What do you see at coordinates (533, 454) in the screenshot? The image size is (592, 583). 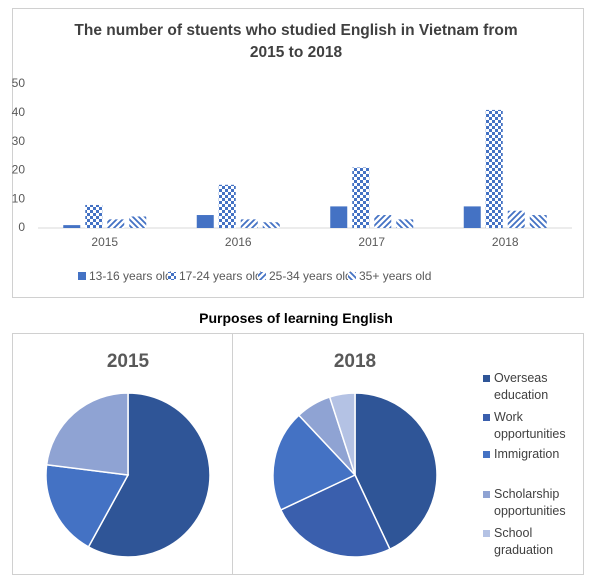 I see `legend-label: Immigration` at bounding box center [533, 454].